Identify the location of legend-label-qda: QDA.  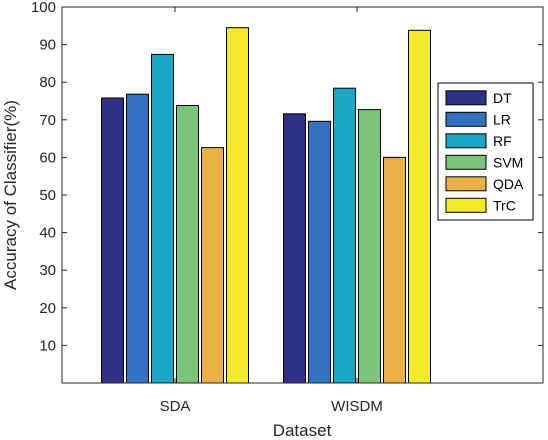
(508, 184).